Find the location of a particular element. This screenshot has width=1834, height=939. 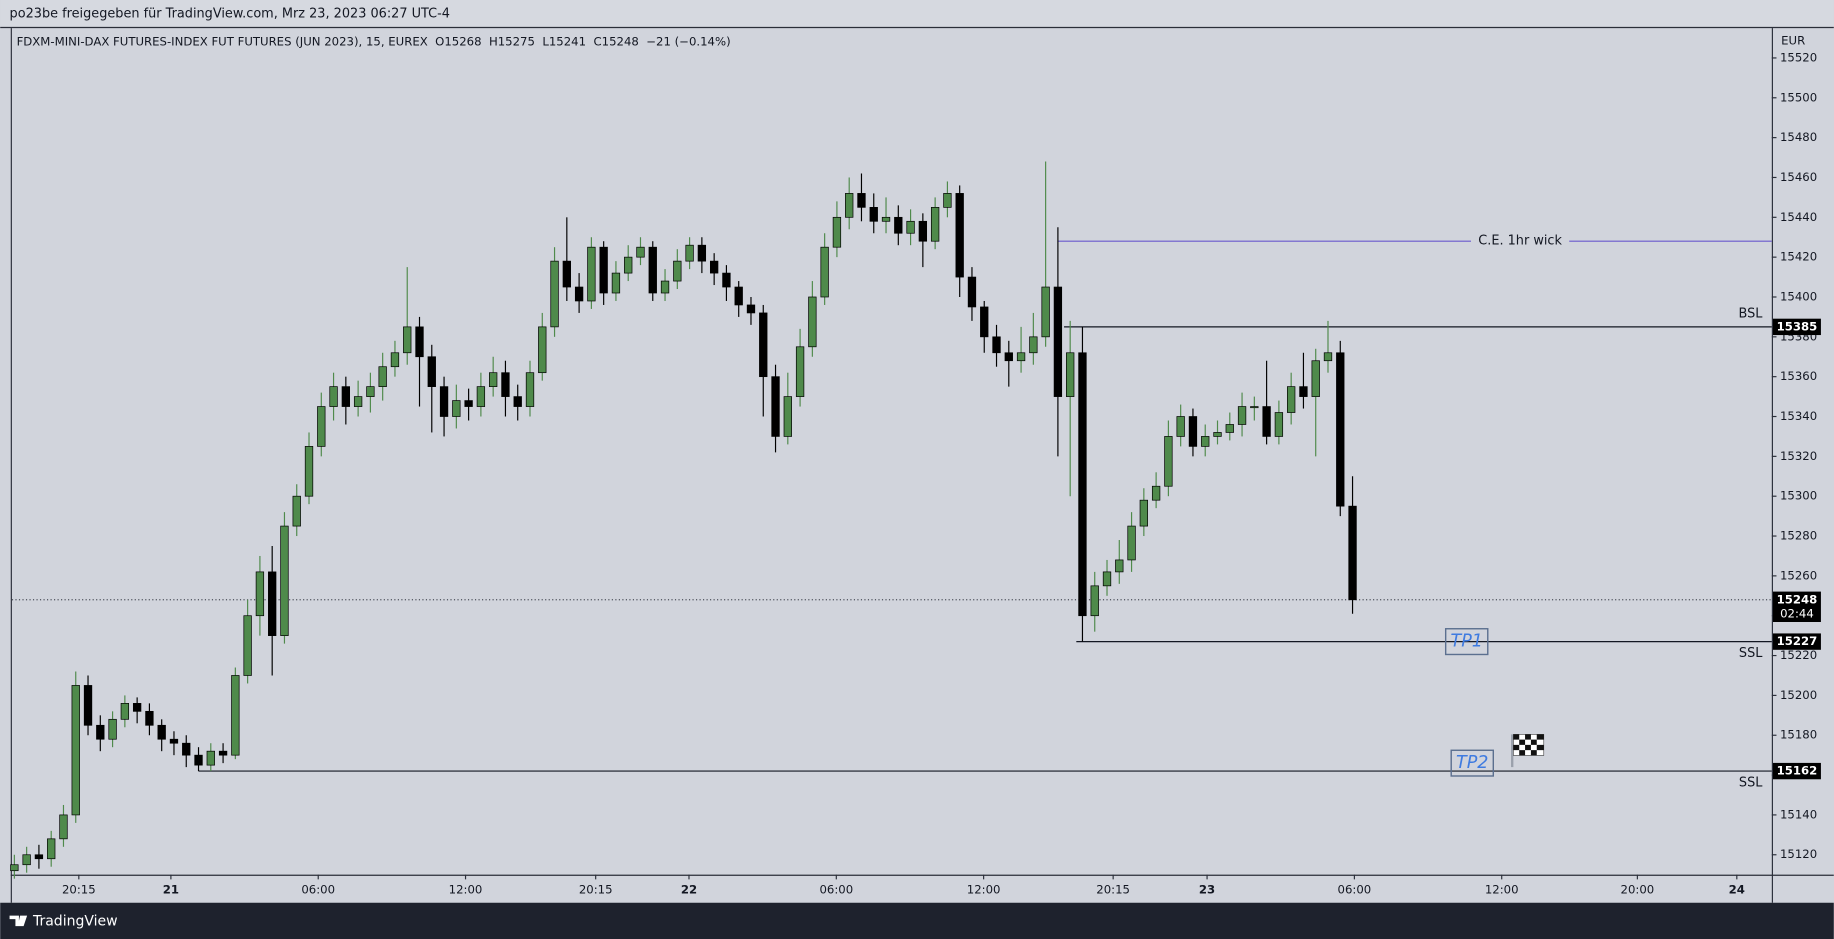

top-bar is located at coordinates (917, 13).